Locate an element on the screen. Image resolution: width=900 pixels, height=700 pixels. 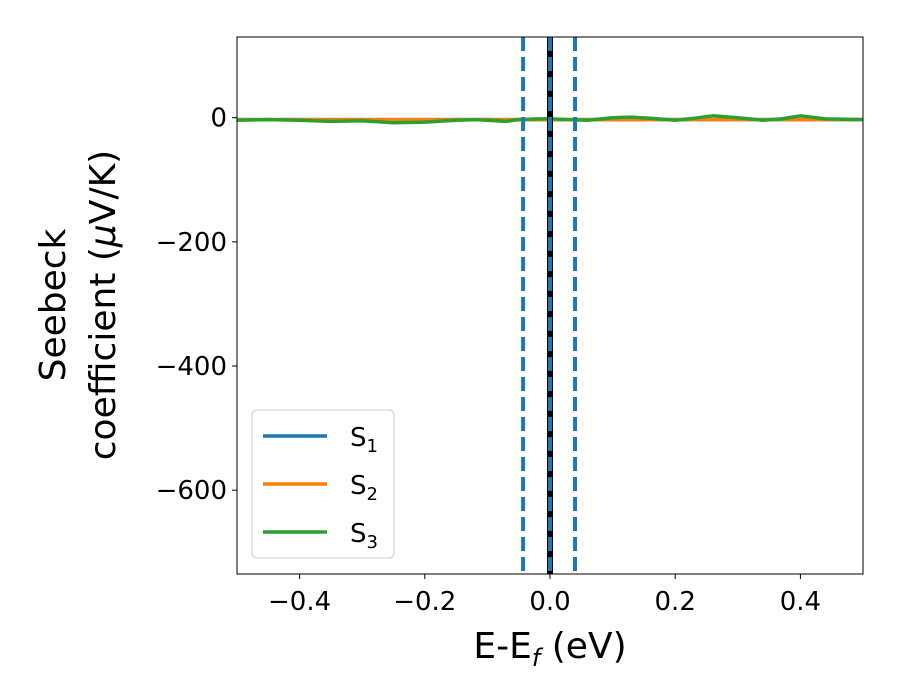
legend-label-s1: S1 is located at coordinates (364, 440).